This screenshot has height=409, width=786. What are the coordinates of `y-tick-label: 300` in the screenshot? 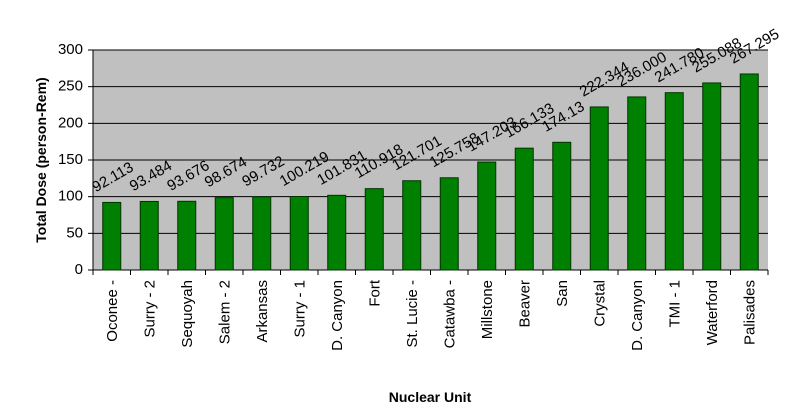 It's located at (70, 49).